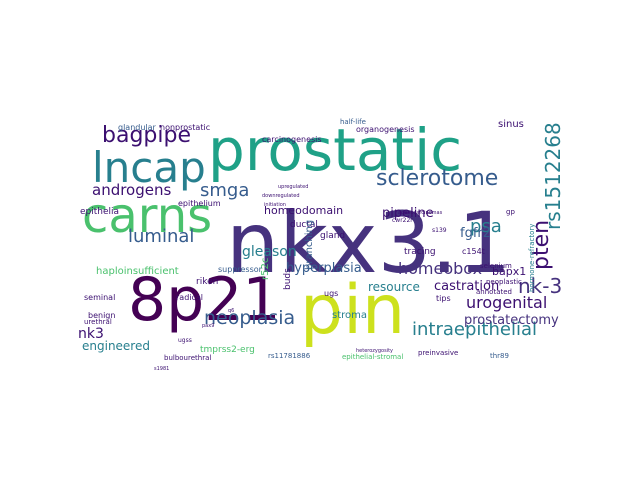 Image resolution: width=640 pixels, height=480 pixels. What do you see at coordinates (394, 287) in the screenshot?
I see `word-resource: resource` at bounding box center [394, 287].